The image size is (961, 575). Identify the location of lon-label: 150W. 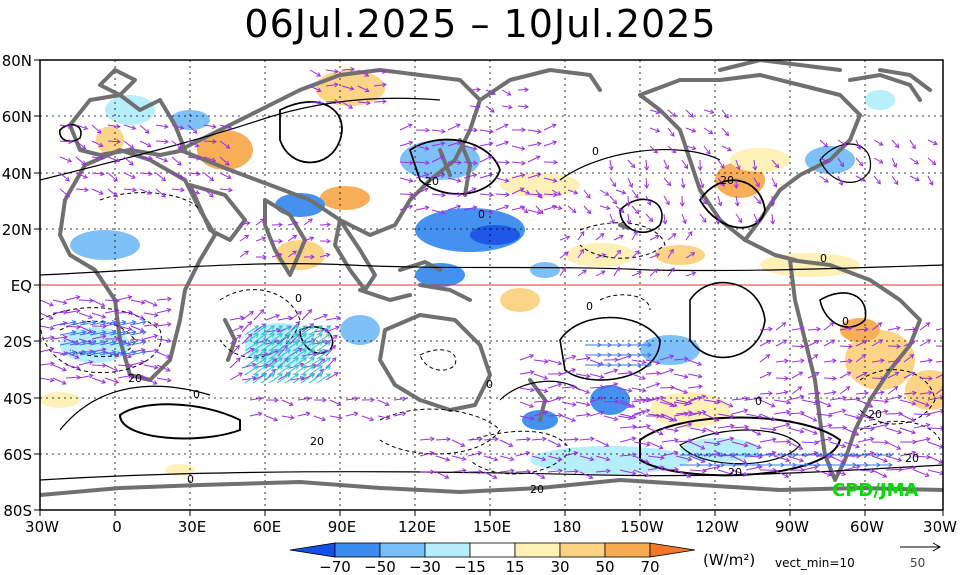
(642, 527).